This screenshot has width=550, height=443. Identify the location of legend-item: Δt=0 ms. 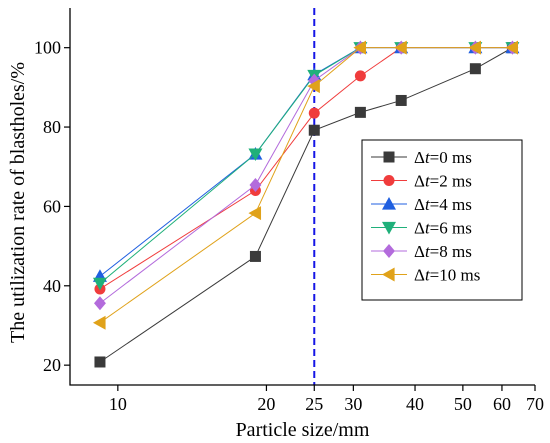
(421, 157).